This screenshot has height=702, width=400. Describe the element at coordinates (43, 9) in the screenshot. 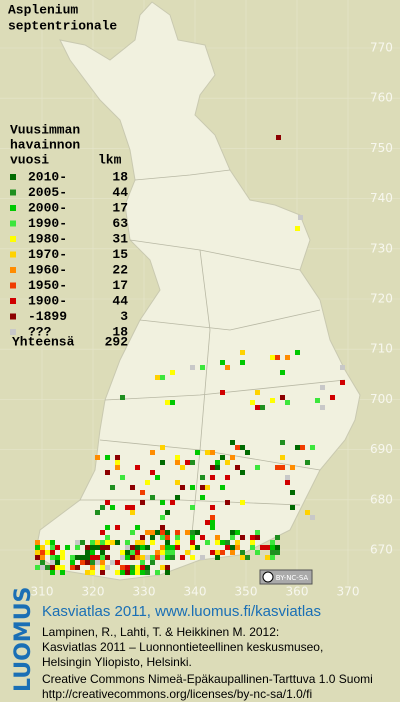

I see `title: Asplenium` at that location.